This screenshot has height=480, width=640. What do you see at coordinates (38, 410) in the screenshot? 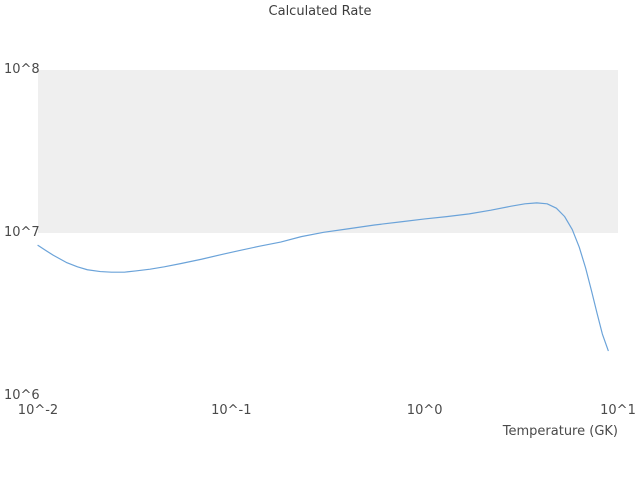
I see `x-tick-label: 10^-2` at bounding box center [38, 410].